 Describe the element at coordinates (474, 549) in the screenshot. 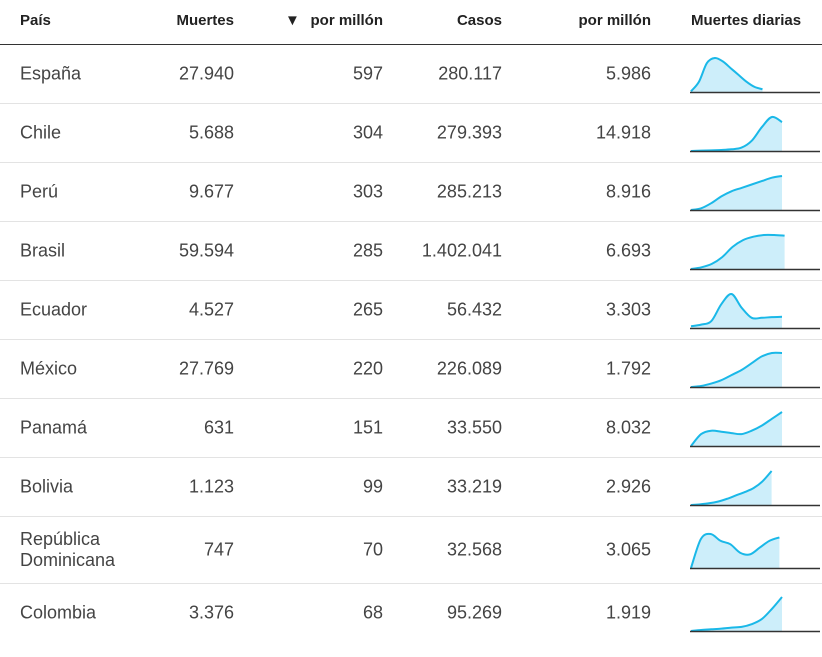

I see `cases-value: 32.568` at that location.